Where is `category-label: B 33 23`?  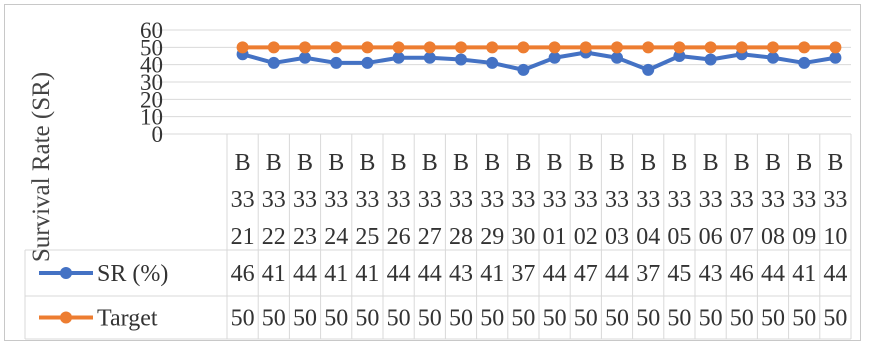 category-label: B 33 23 is located at coordinates (305, 200).